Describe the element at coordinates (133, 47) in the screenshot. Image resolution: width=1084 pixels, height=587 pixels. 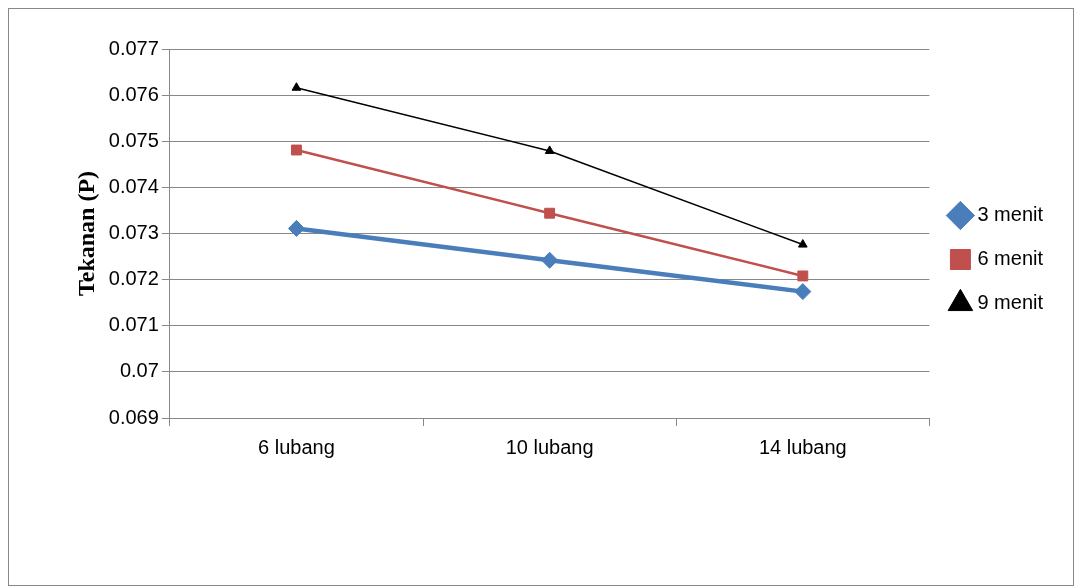
I see `y-tick-label: 0.077` at that location.